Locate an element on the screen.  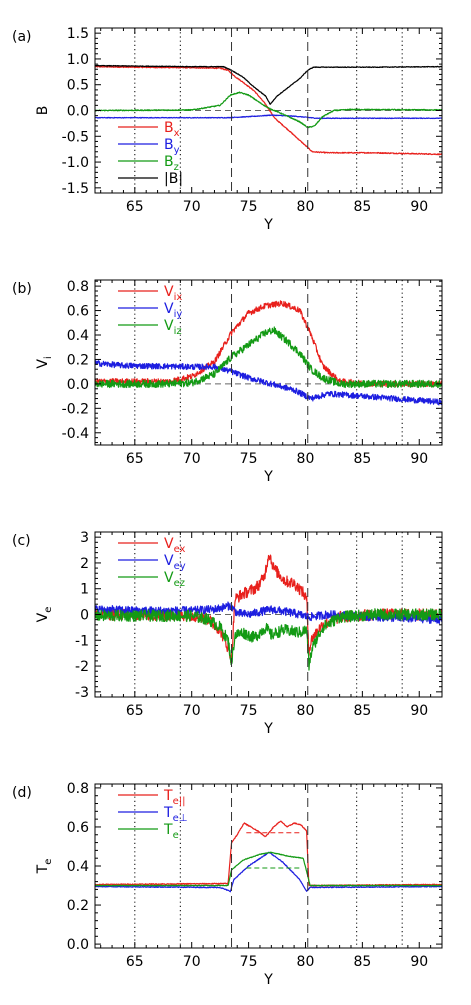
y-axis-label: Vi is located at coordinates (44, 362).